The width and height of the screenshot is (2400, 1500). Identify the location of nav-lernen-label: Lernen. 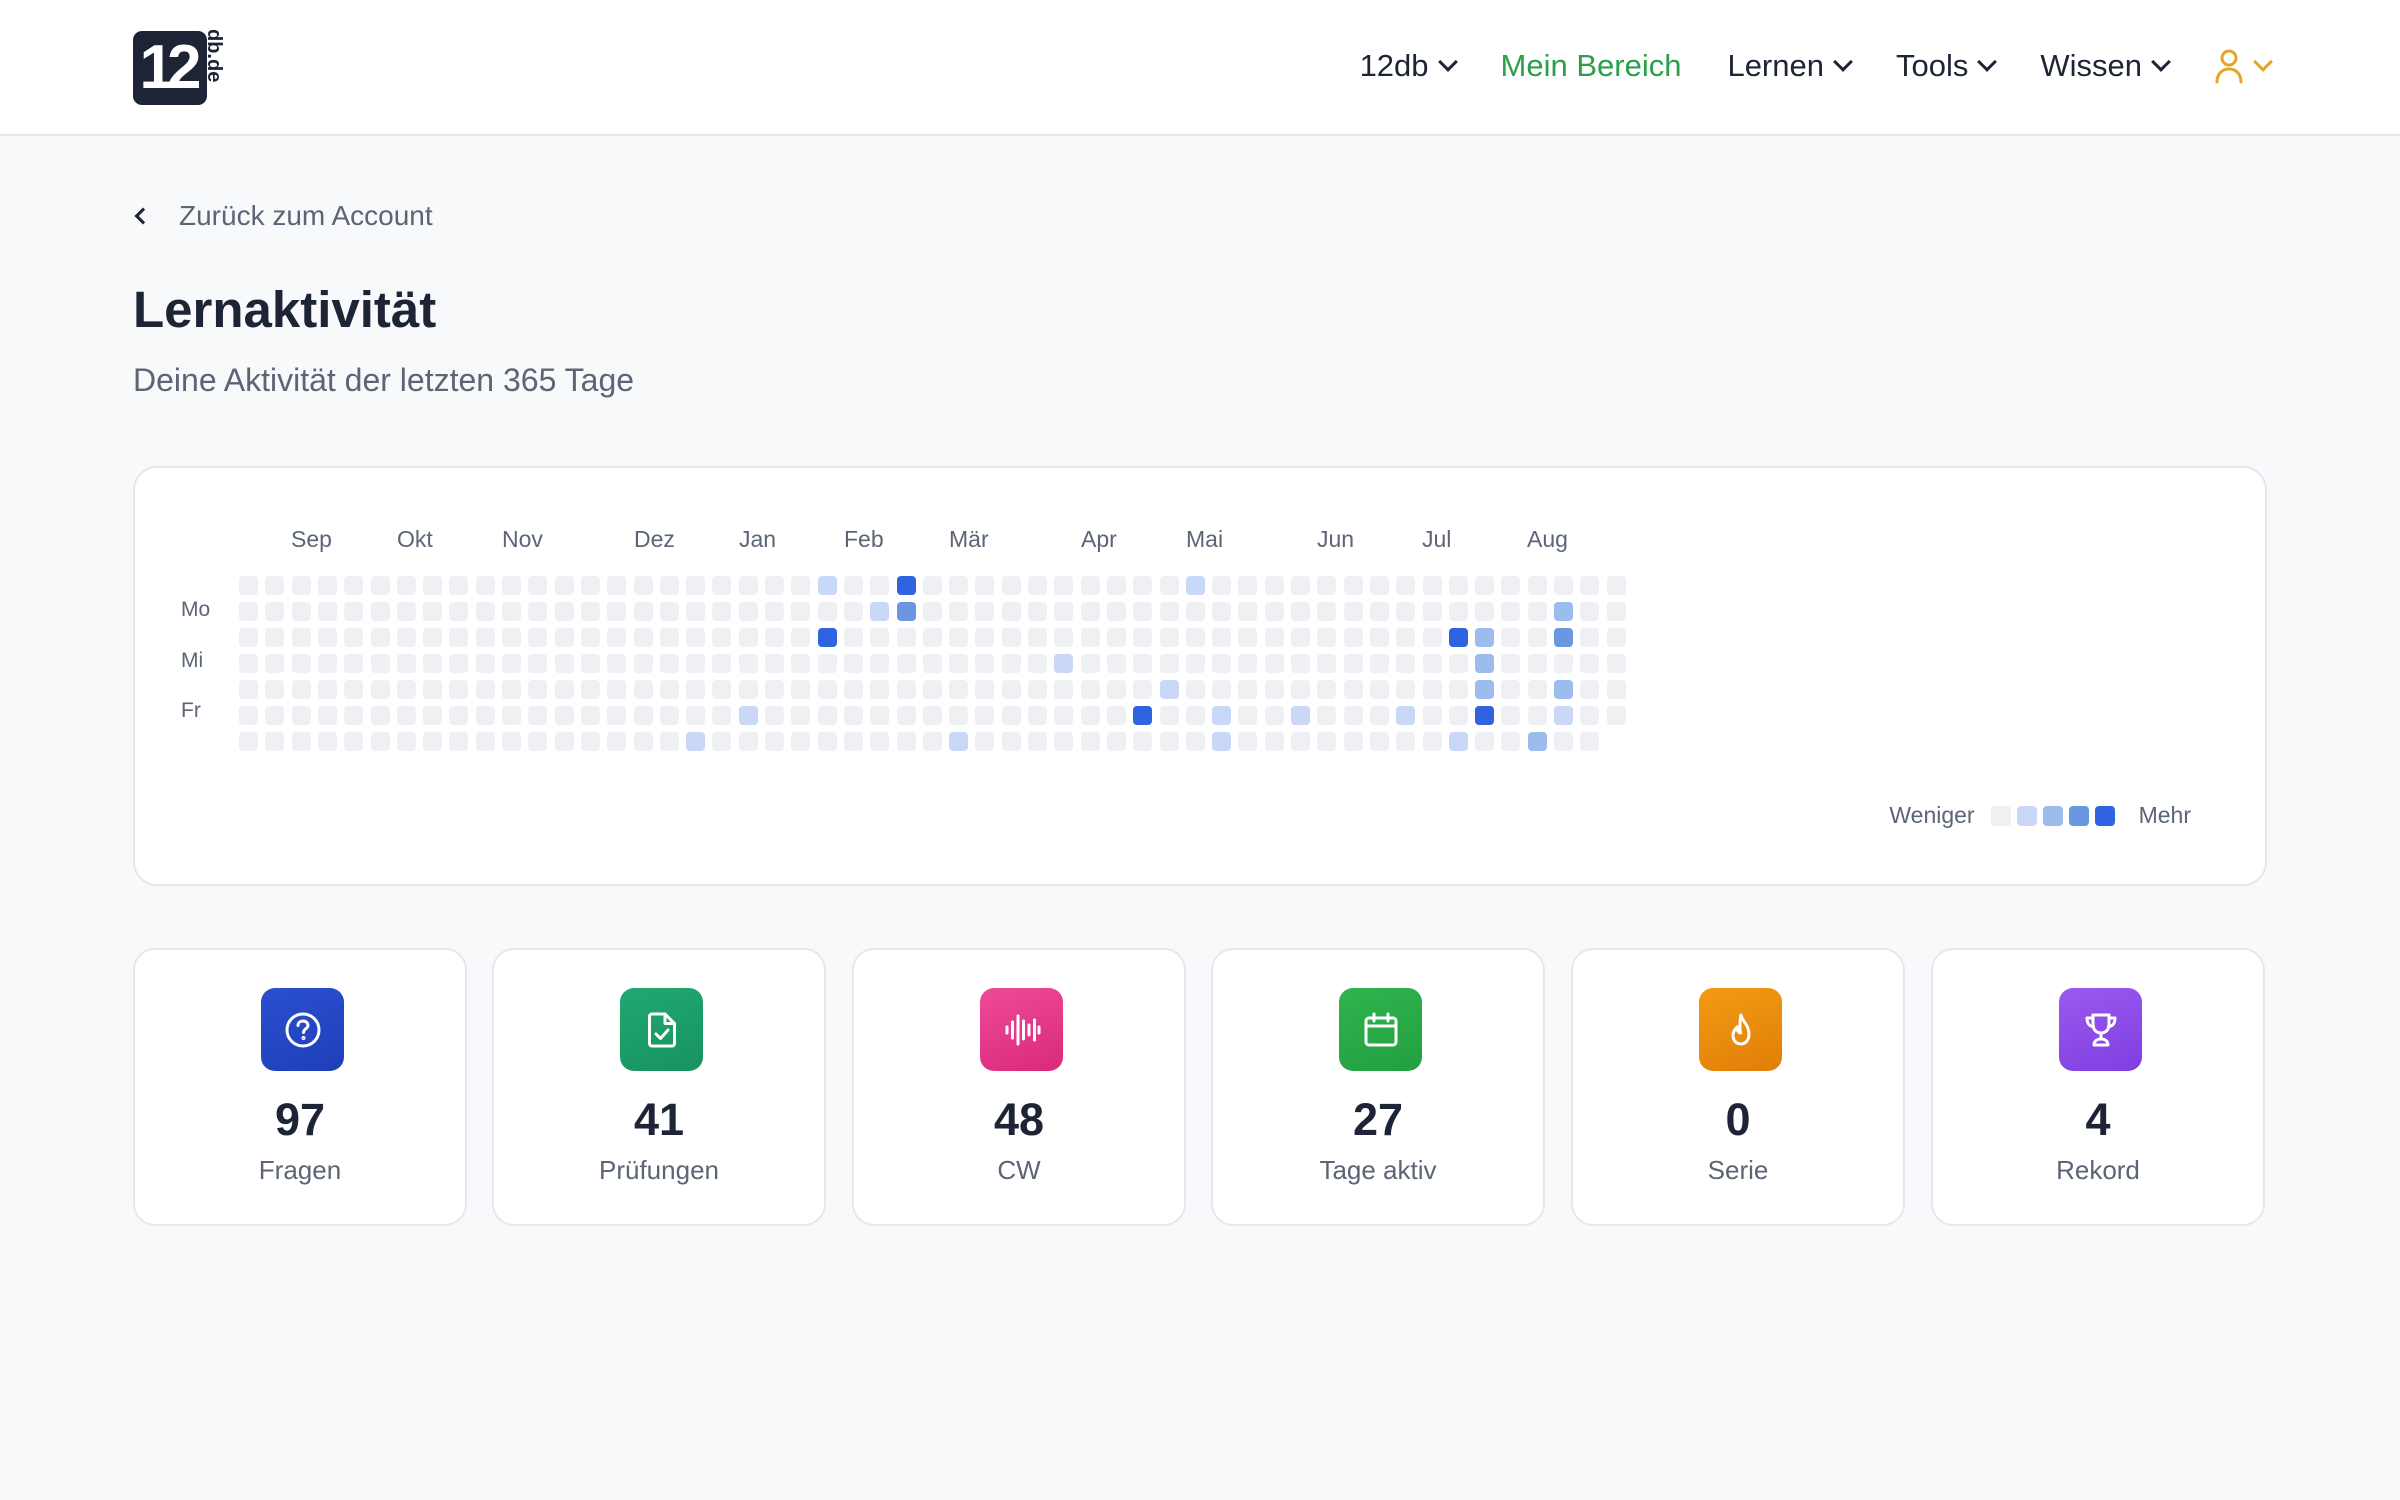
(1775, 65).